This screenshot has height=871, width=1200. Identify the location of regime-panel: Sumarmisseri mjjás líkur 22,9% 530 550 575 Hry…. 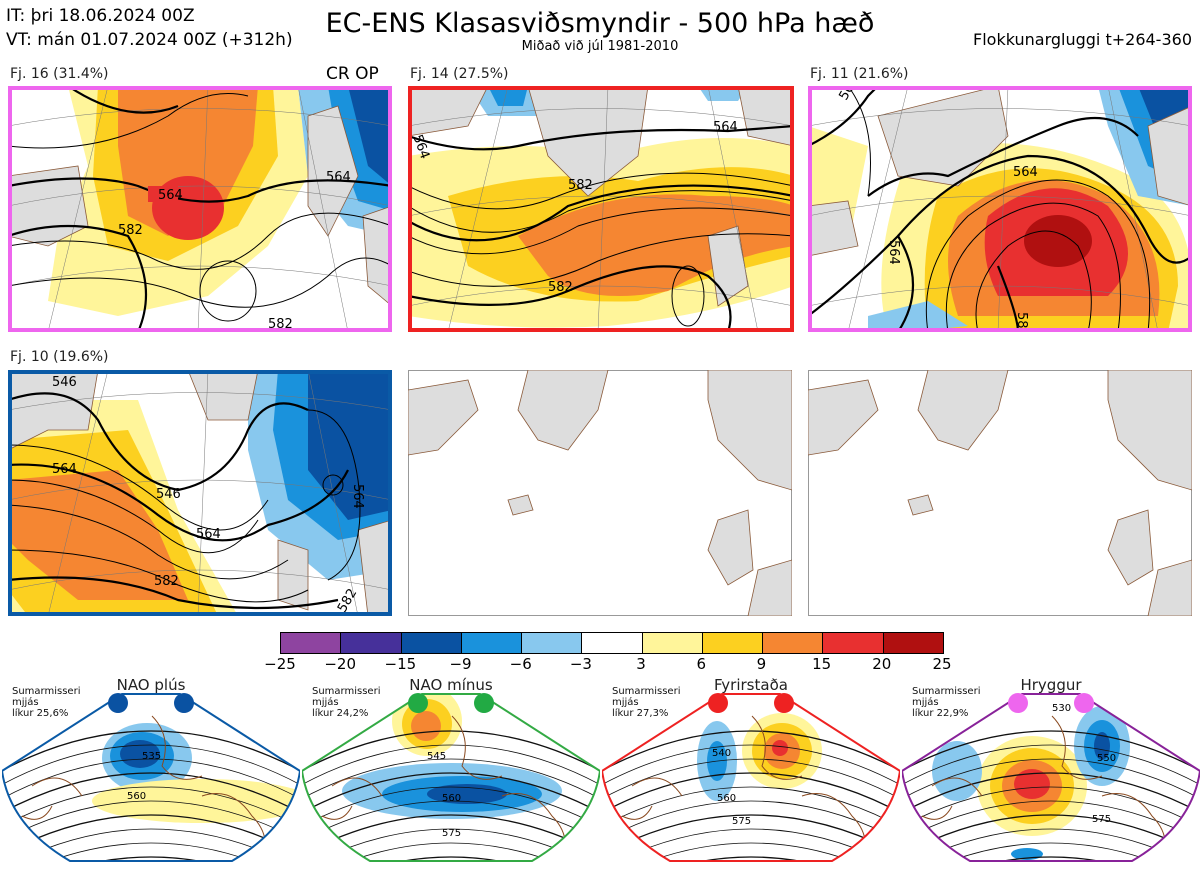
(1051, 773).